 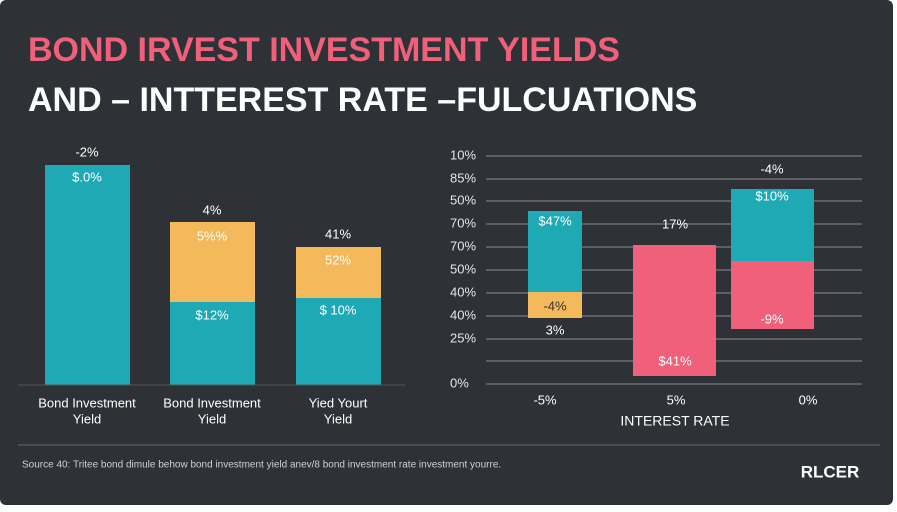 What do you see at coordinates (338, 402) in the screenshot?
I see `category-label: Yied Yourt` at bounding box center [338, 402].